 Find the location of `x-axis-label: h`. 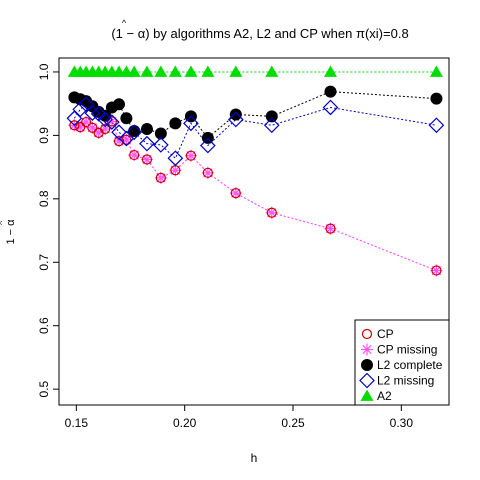

x-axis-label: h is located at coordinates (254, 458).